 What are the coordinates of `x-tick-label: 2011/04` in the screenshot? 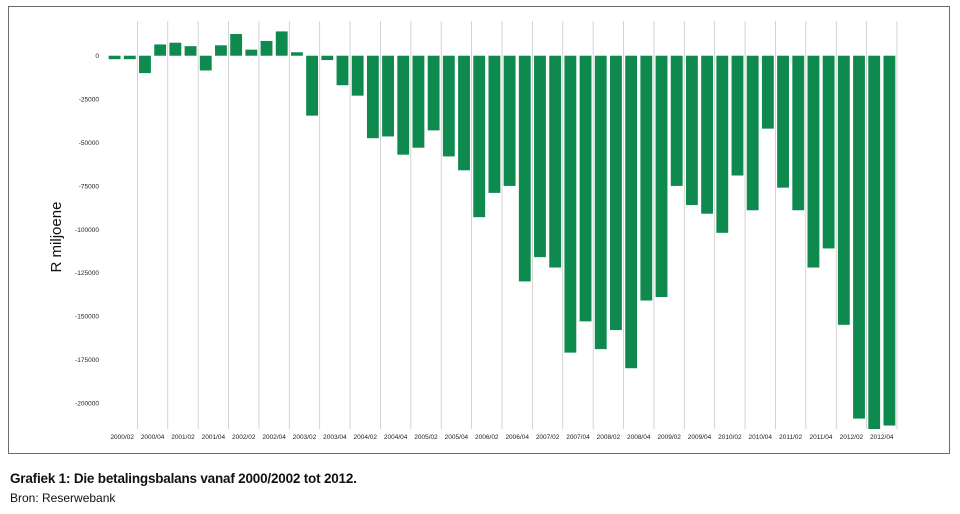 It's located at (821, 437).